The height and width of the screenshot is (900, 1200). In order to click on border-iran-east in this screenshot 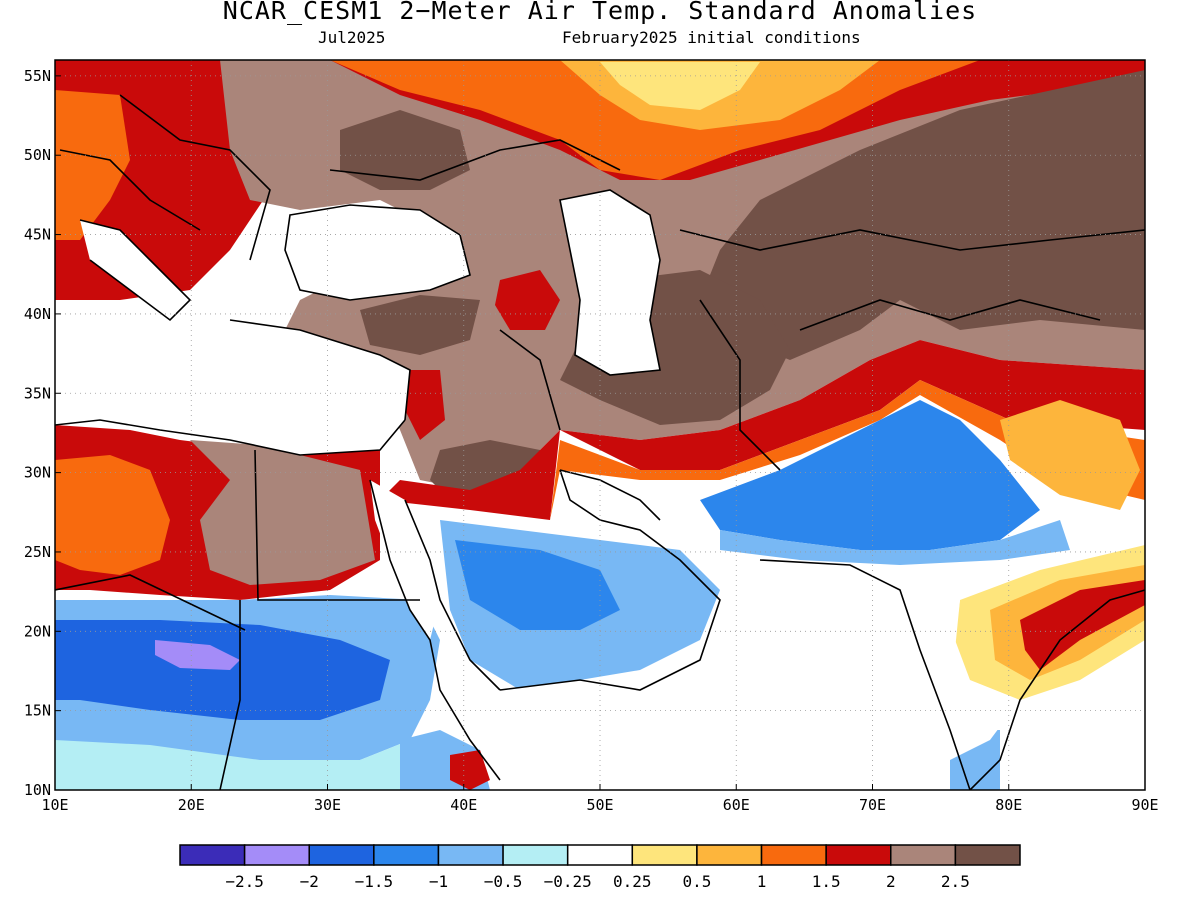, I will do `click(740, 385)`.